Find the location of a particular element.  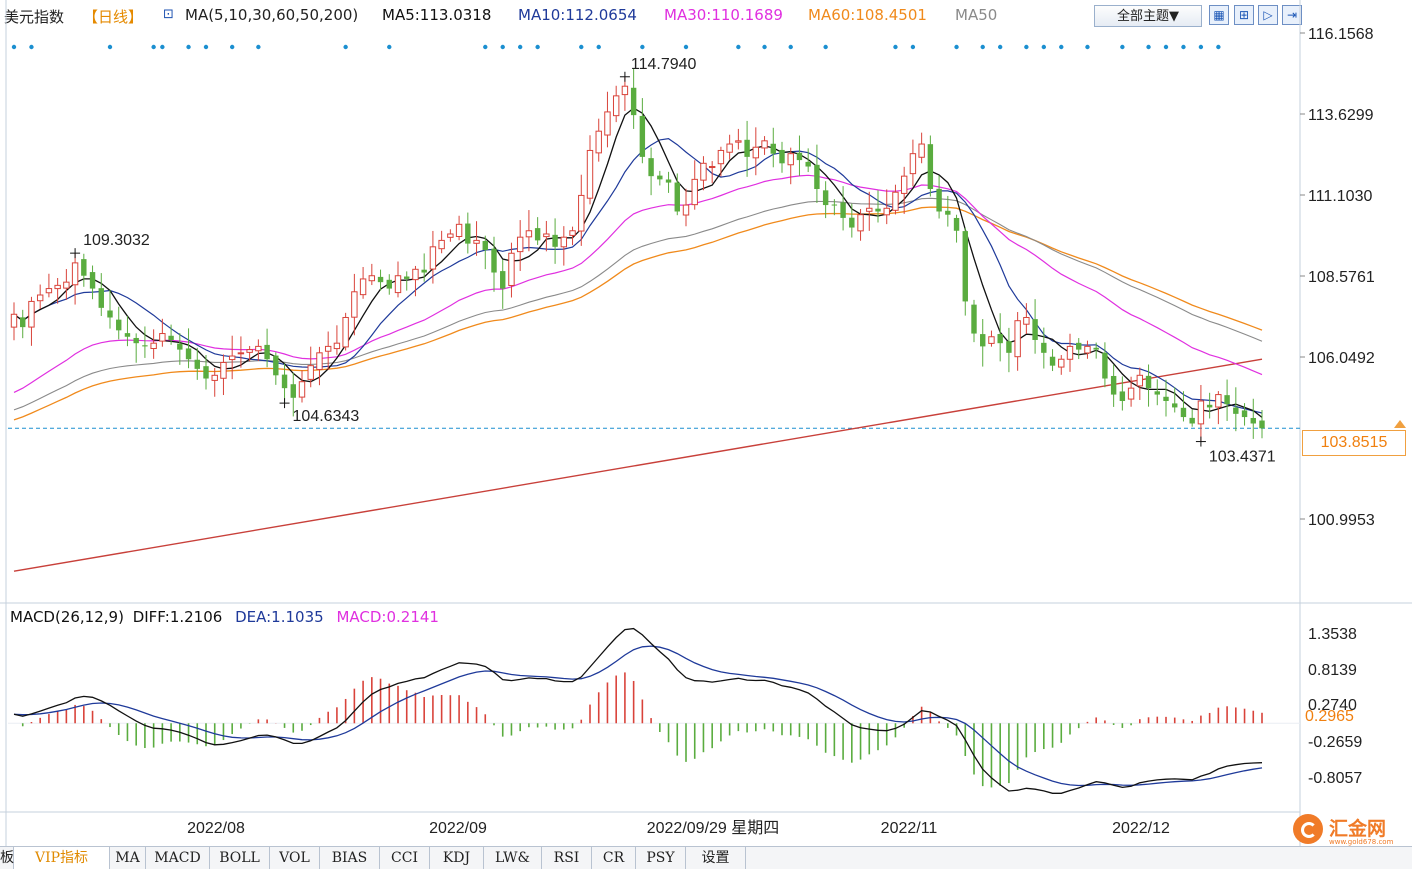

tab-ma: MA is located at coordinates (128, 858).